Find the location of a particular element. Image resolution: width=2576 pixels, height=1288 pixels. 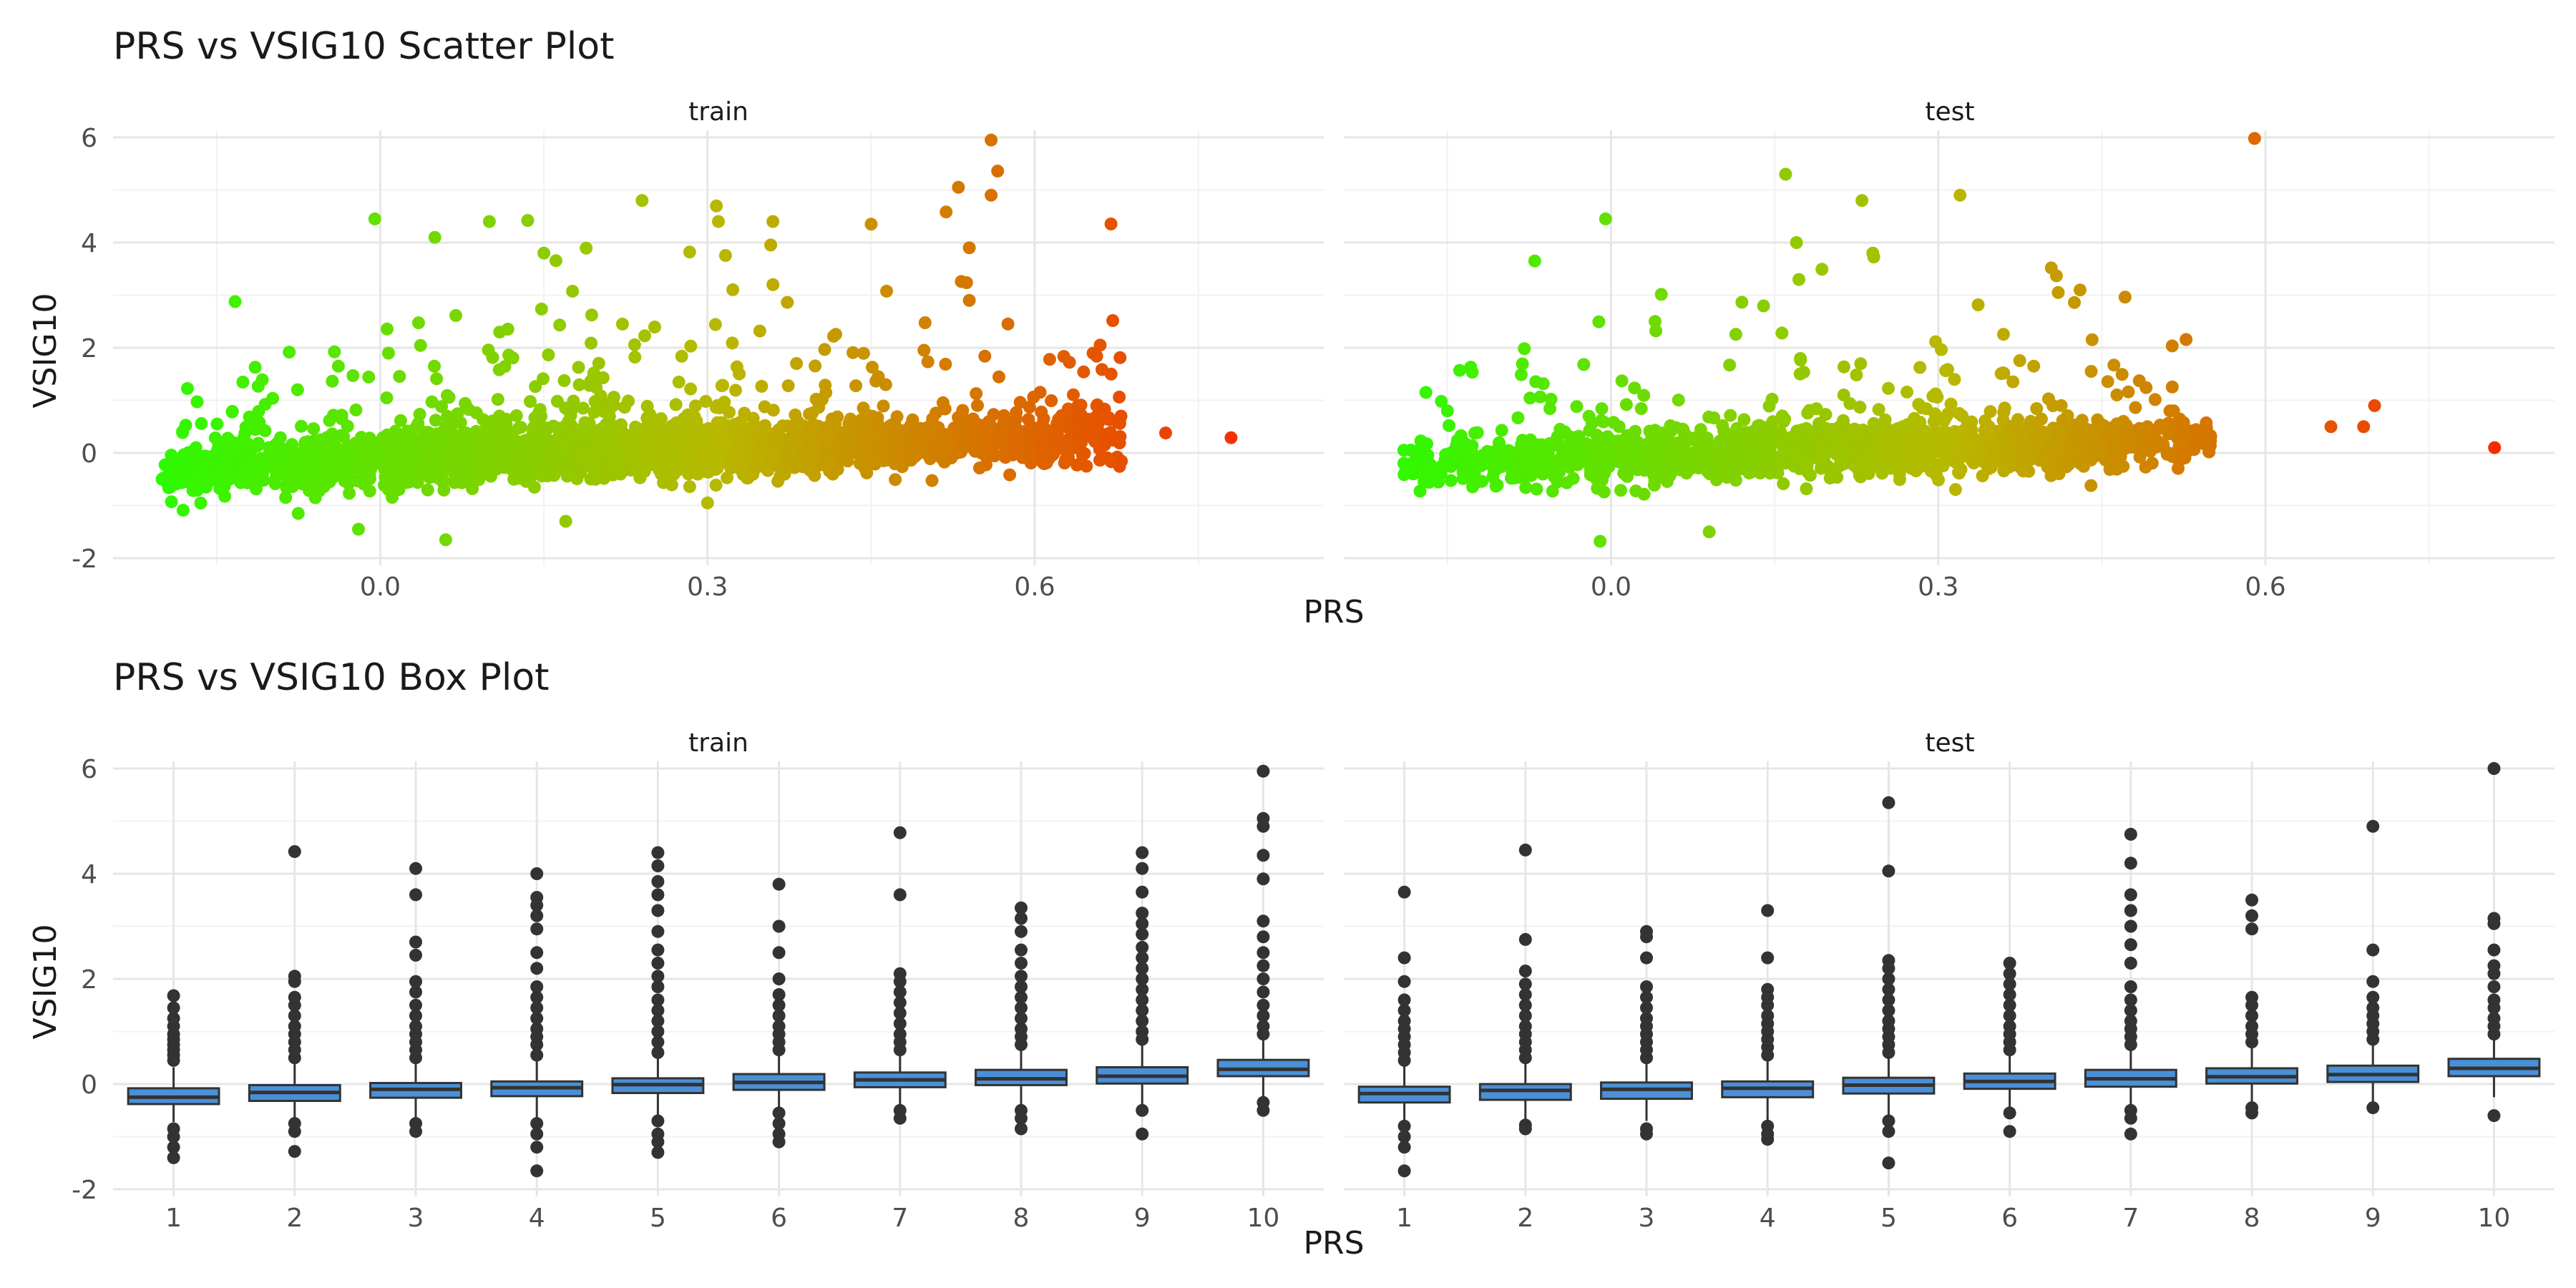

y-tick-label: -2 is located at coordinates (84, 1190).